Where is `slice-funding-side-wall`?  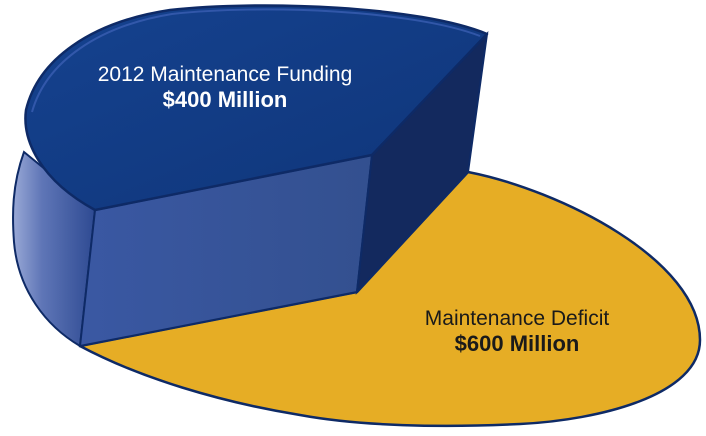 slice-funding-side-wall is located at coordinates (54, 249).